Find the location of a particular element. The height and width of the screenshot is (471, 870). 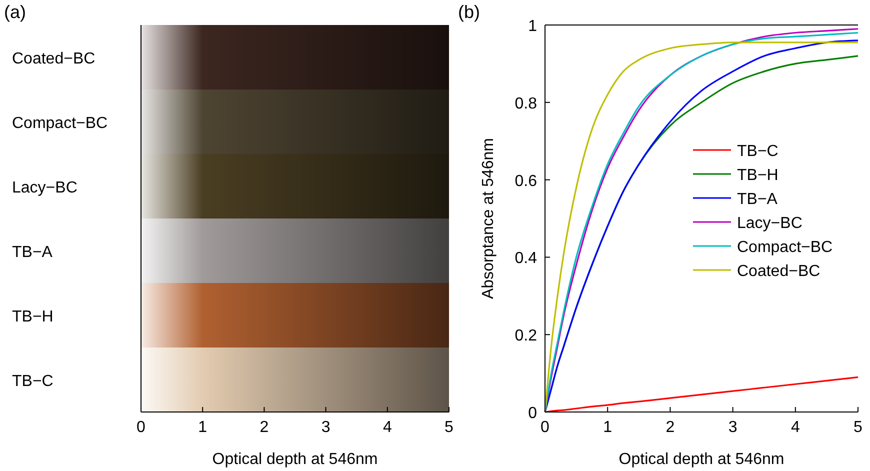

legend-label: Lacy−BC is located at coordinates (769, 223).